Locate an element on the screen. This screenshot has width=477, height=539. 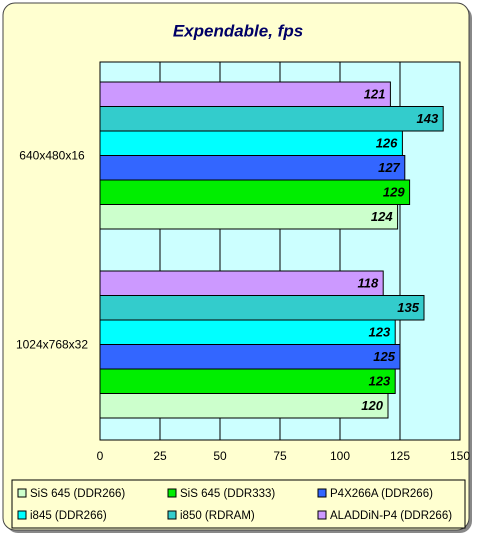
x-tick-label: 50 is located at coordinates (220, 456).